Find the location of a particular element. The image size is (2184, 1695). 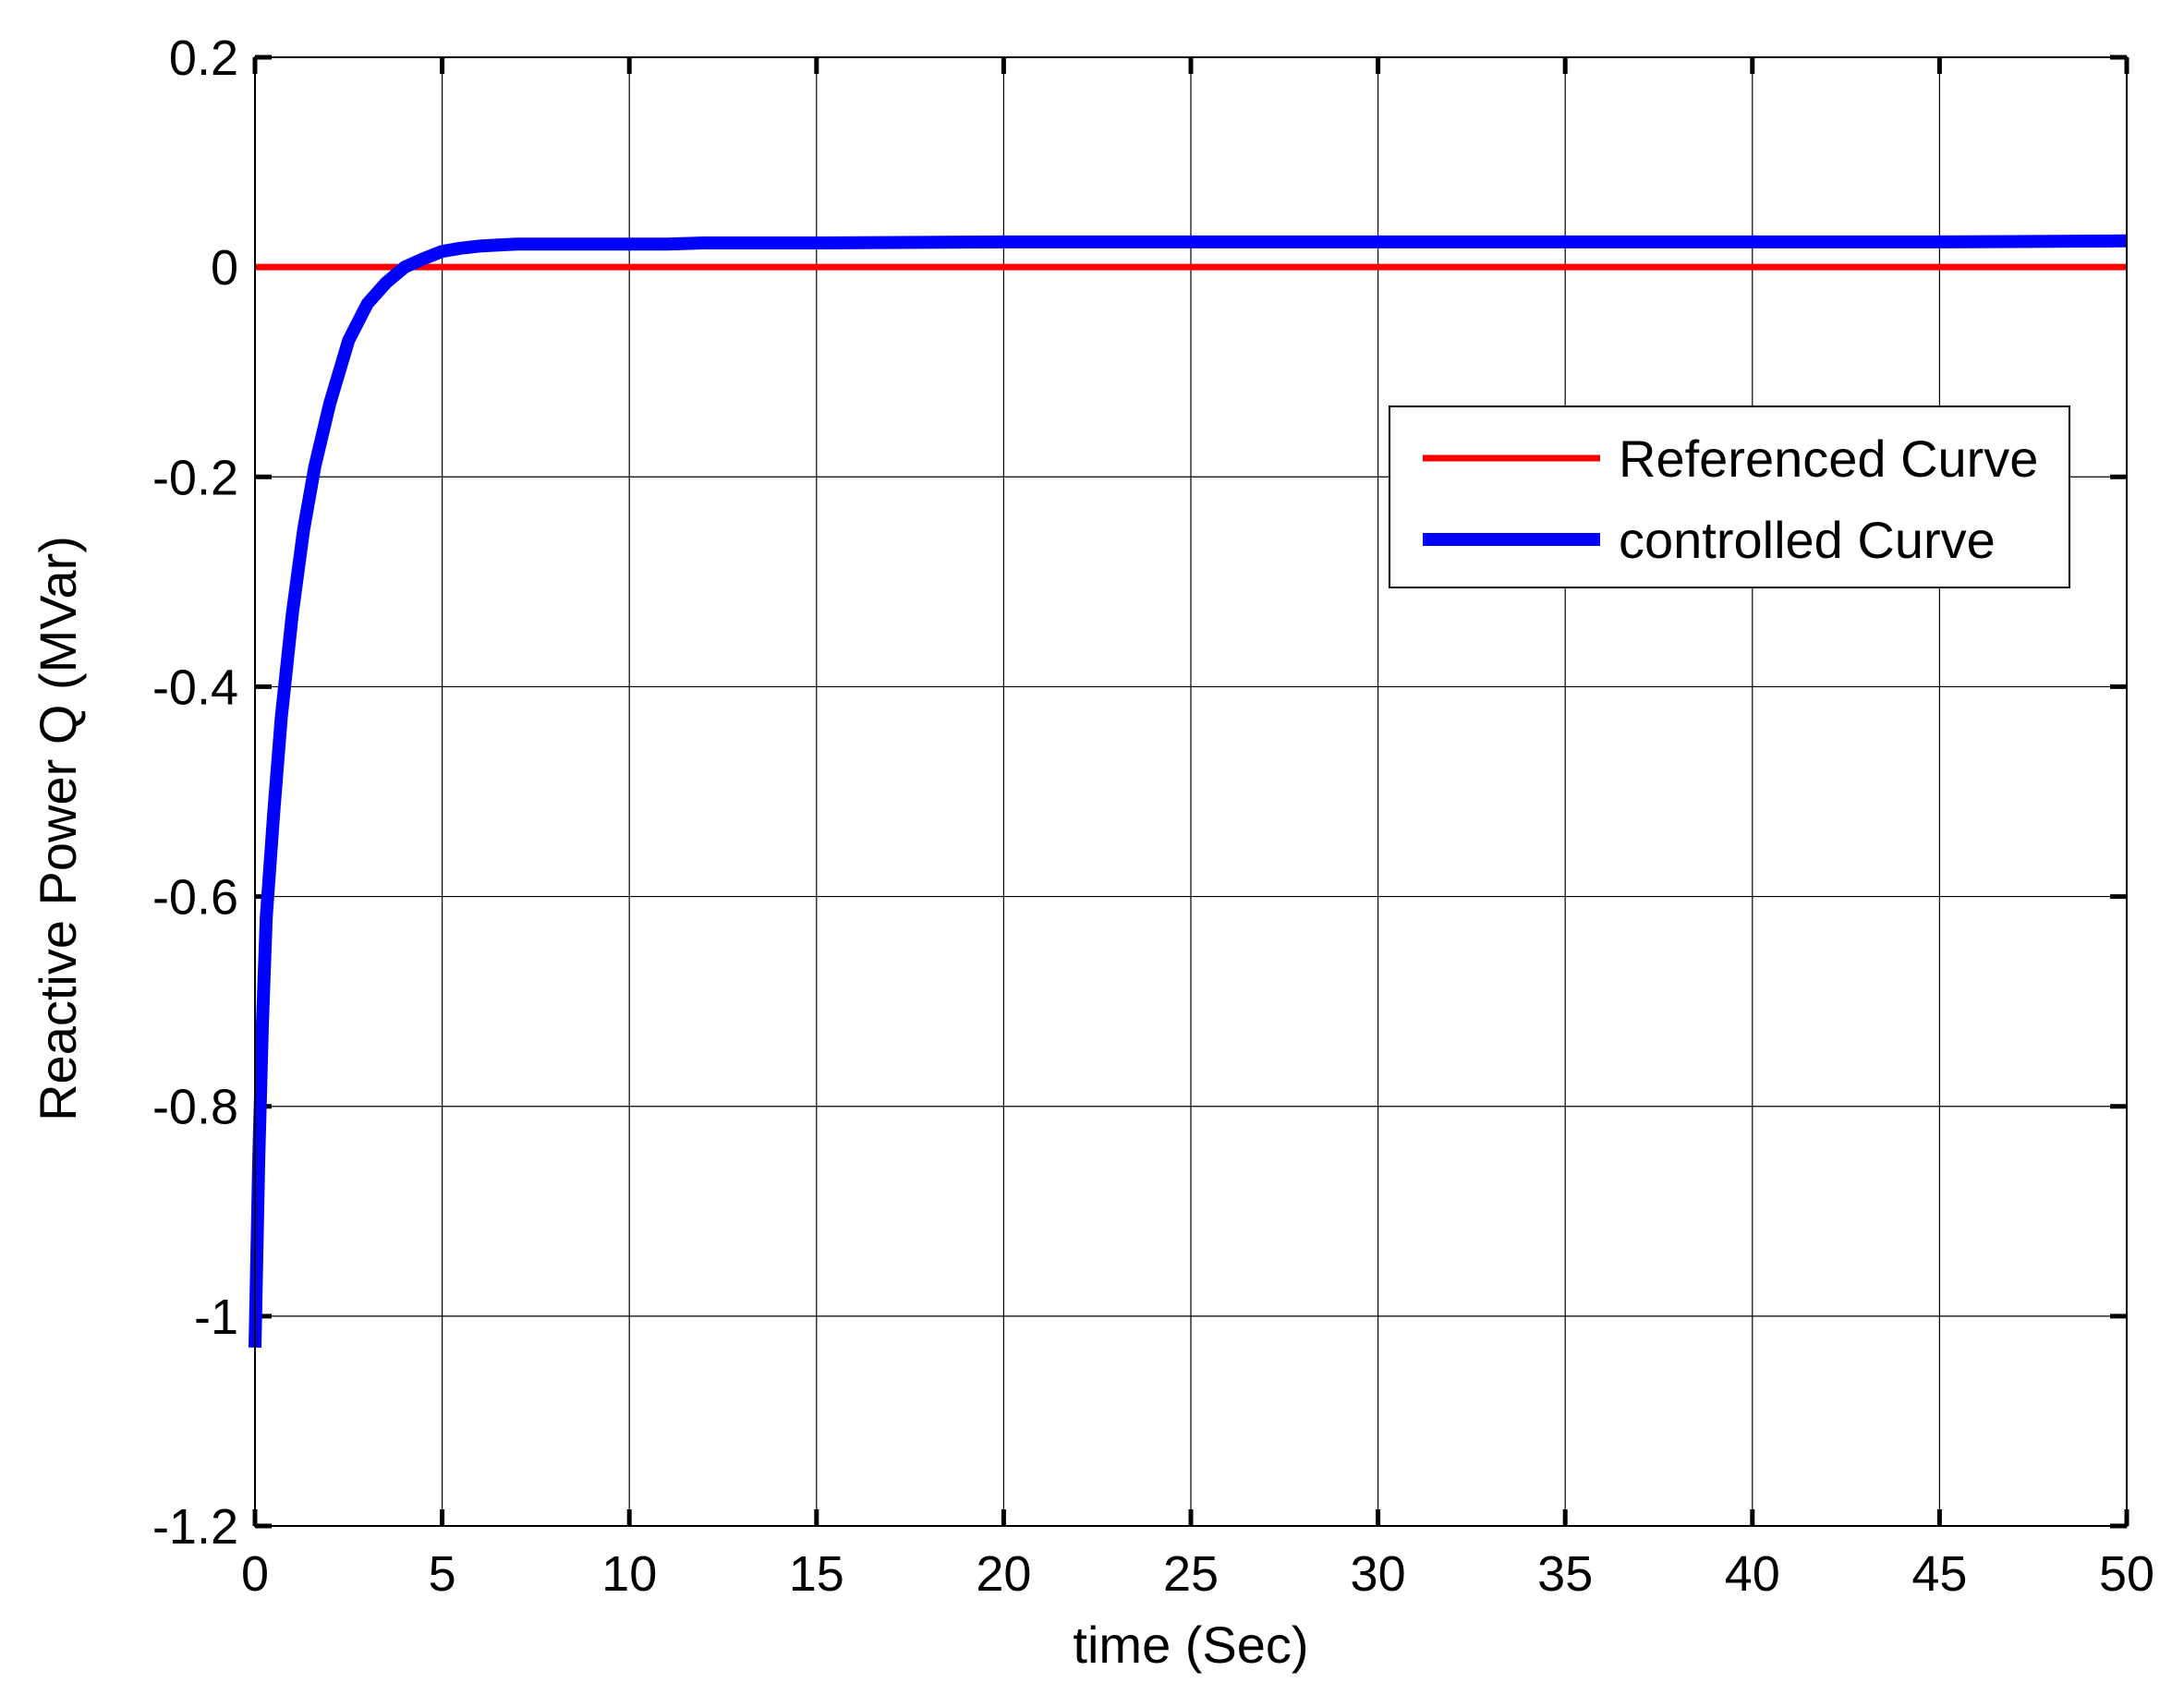

y-tick-label: -0.8 is located at coordinates (195, 1107).